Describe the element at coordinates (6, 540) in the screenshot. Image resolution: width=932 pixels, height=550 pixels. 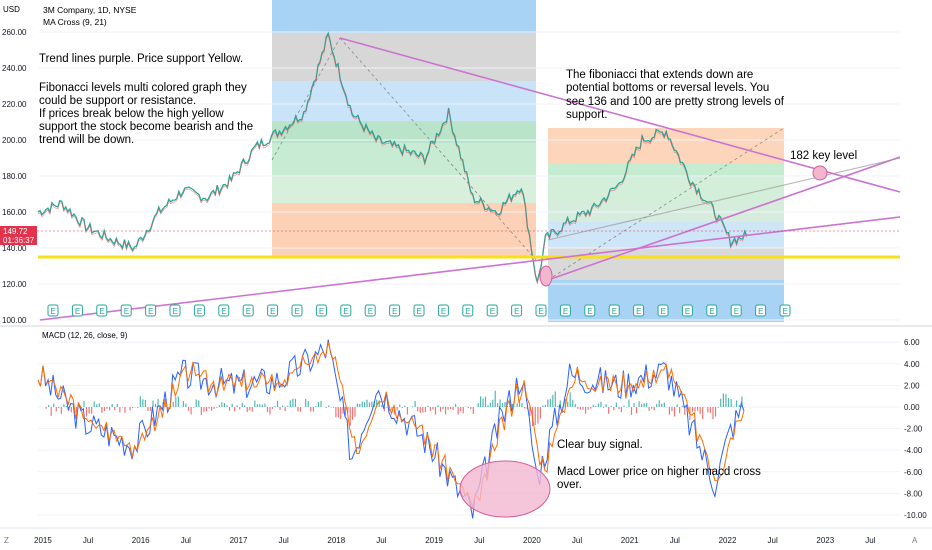
I see `timezone-button: Z` at that location.